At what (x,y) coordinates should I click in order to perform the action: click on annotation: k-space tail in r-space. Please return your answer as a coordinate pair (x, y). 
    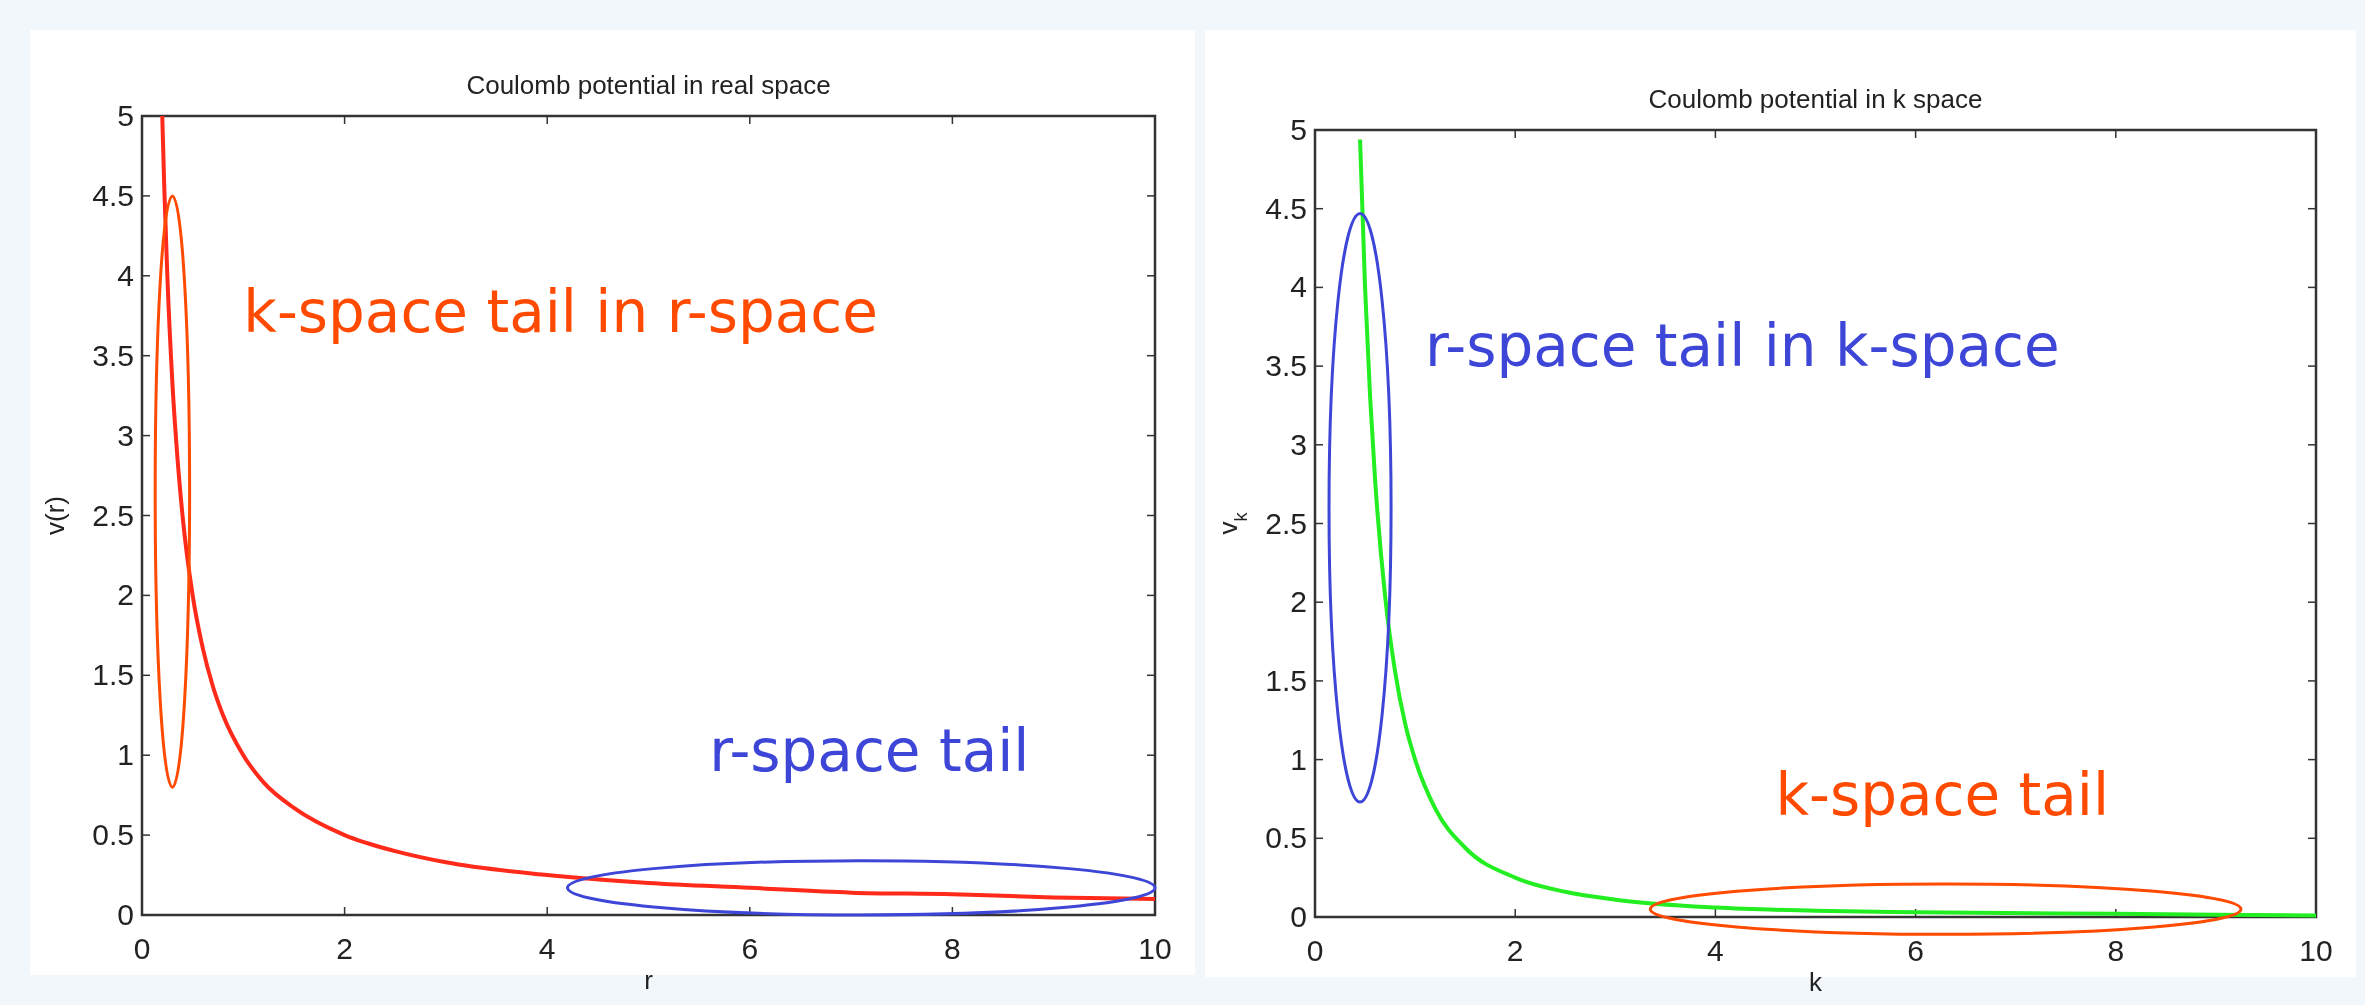
    Looking at the image, I should click on (560, 311).